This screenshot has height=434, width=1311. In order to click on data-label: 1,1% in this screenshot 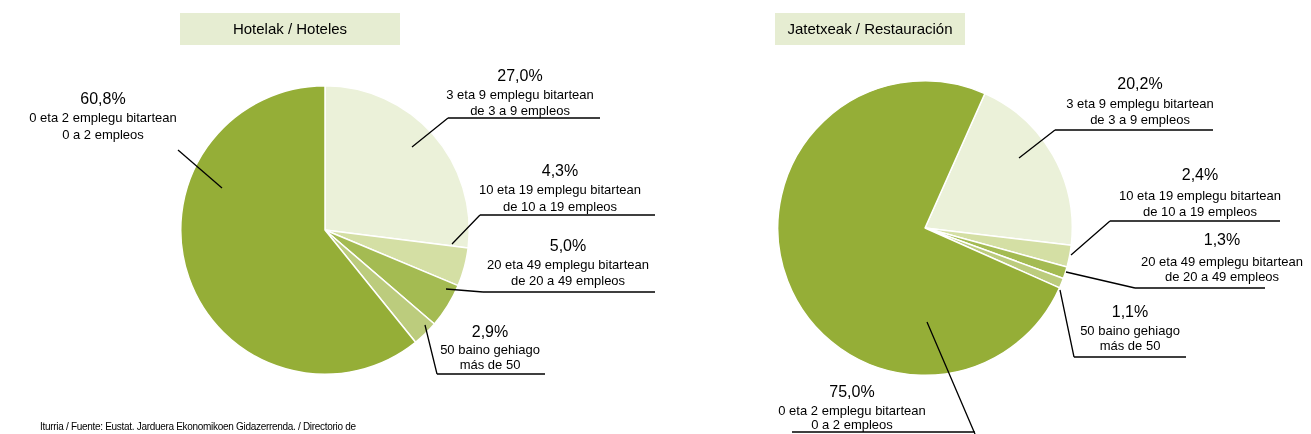, I will do `click(1130, 312)`.